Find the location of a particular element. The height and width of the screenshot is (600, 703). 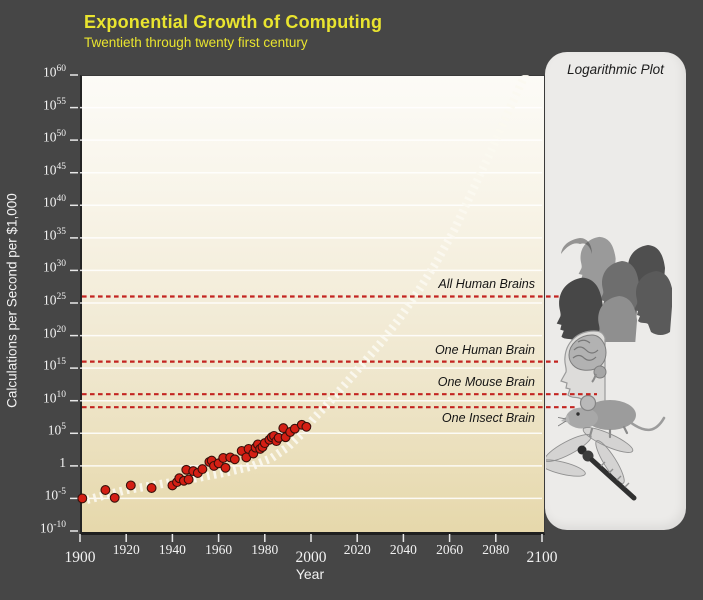

human-heads-image is located at coordinates (614, 289).